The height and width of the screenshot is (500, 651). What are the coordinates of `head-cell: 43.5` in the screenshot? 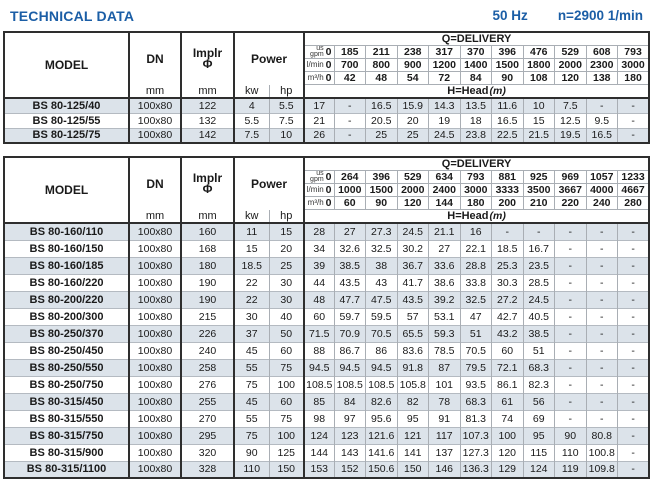 It's located at (412, 299).